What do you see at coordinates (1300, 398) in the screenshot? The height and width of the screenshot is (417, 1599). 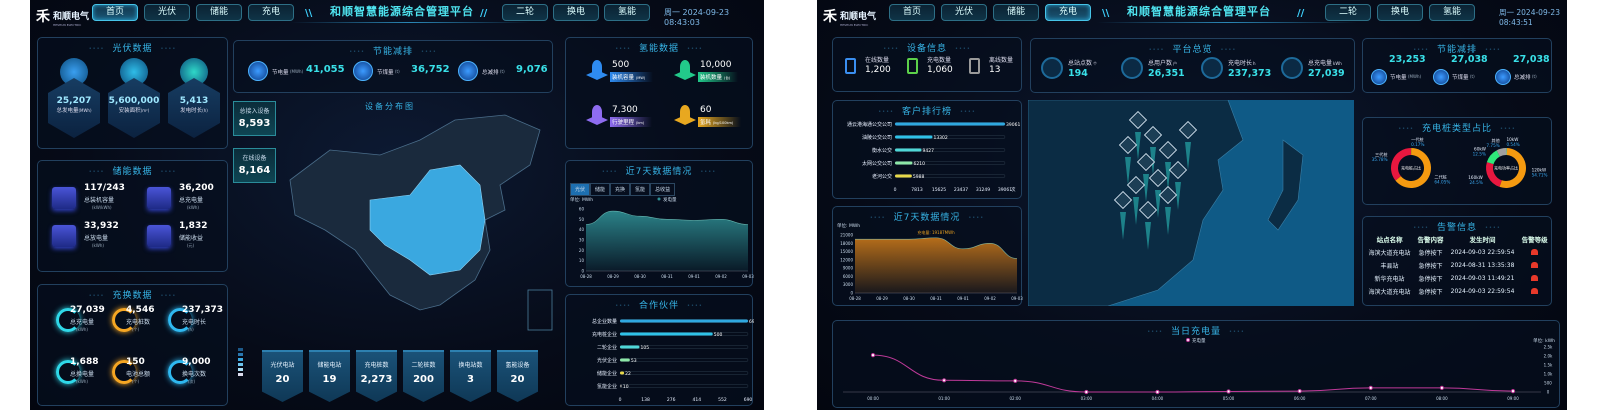 I see `x-tick-label: 06:00` at bounding box center [1300, 398].